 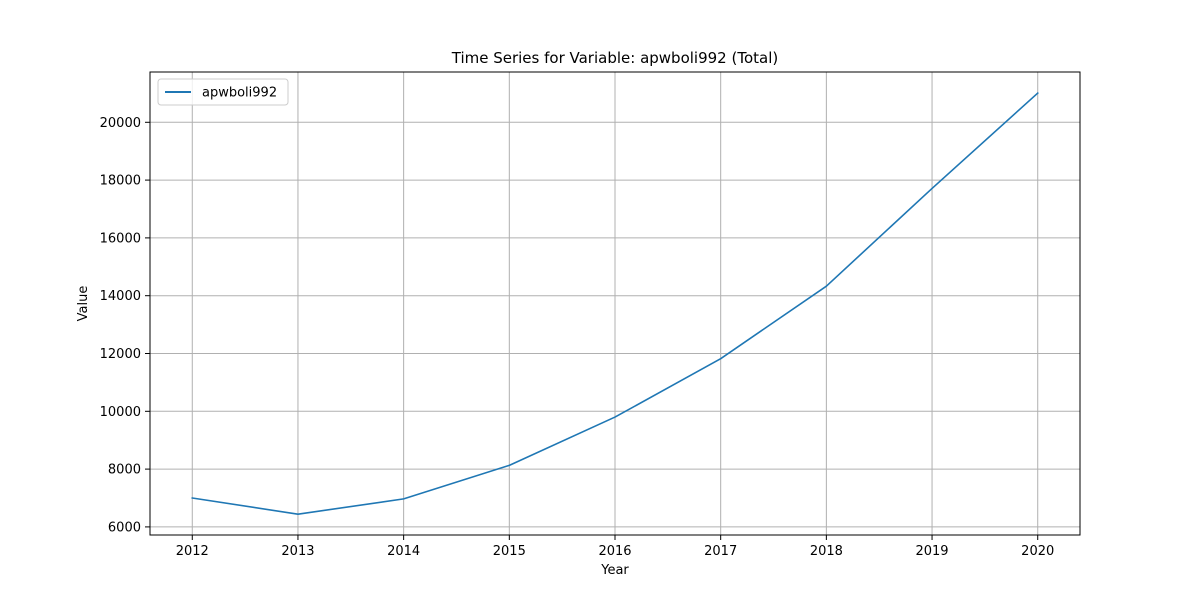 What do you see at coordinates (931, 551) in the screenshot?
I see `x-tick-label: 2019` at bounding box center [931, 551].